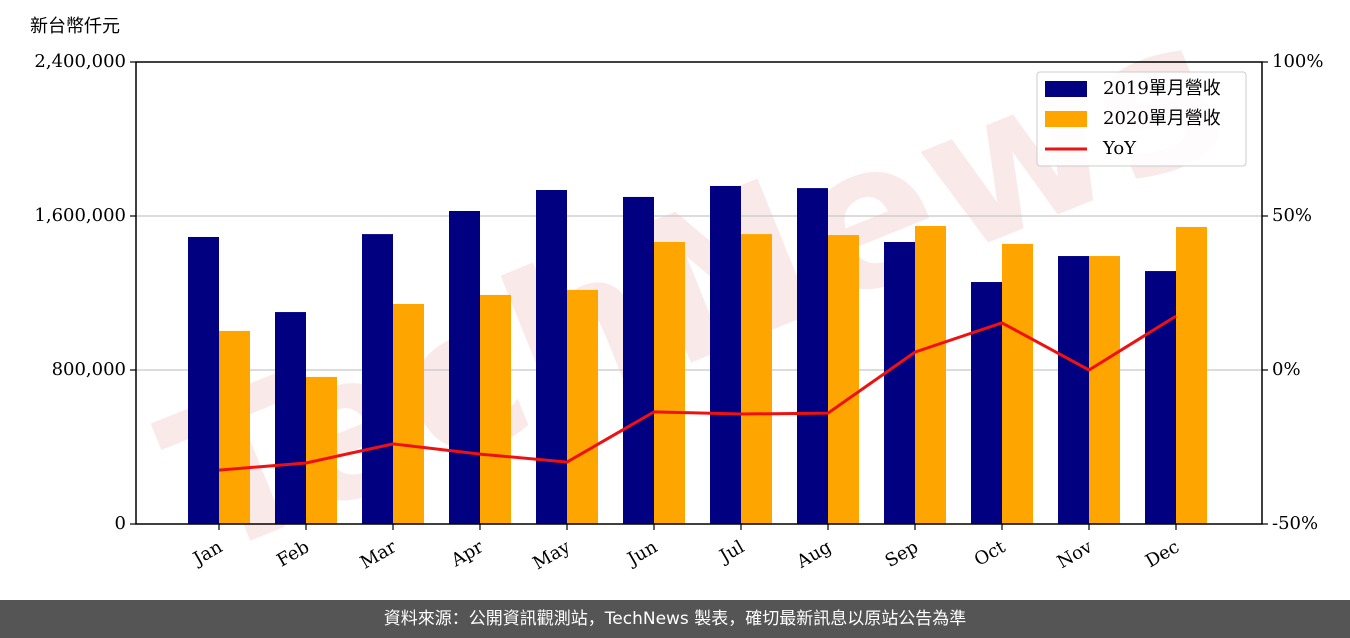 This screenshot has height=638, width=1350. Describe the element at coordinates (1162, 118) in the screenshot. I see `legend-label: 2020單月營收` at that location.